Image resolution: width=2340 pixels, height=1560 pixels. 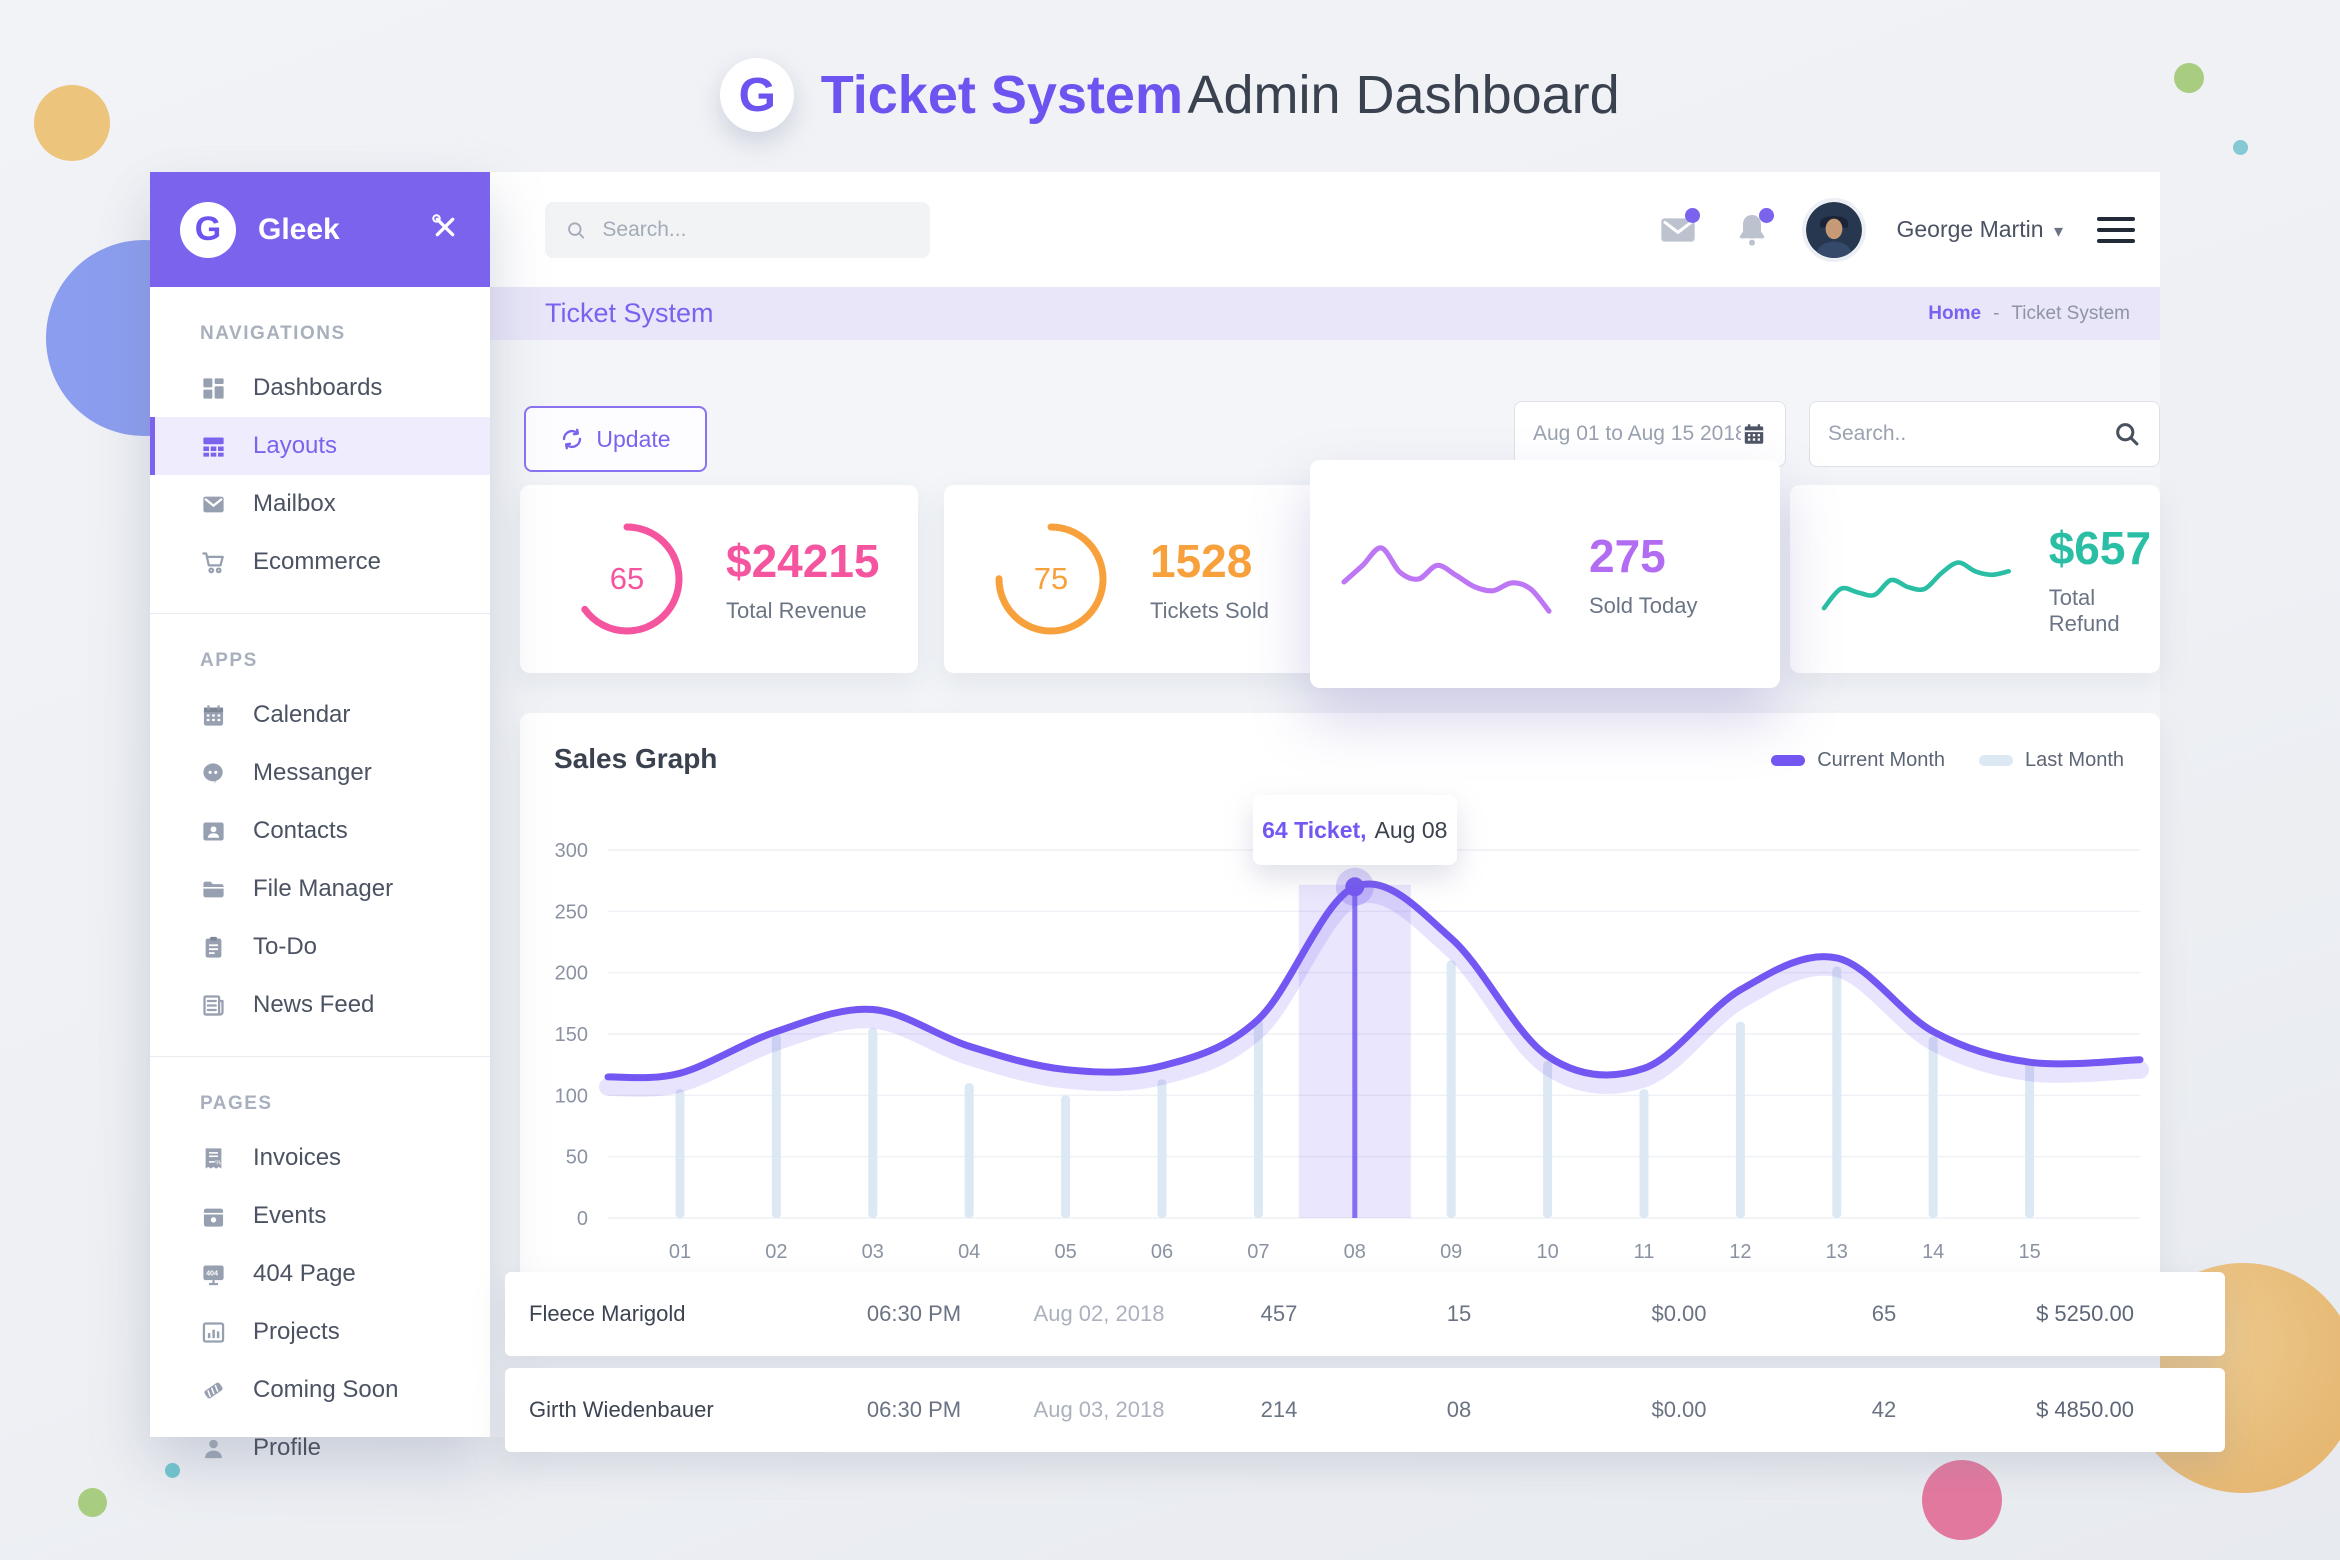 I want to click on mail-icon, so click(x=1679, y=228).